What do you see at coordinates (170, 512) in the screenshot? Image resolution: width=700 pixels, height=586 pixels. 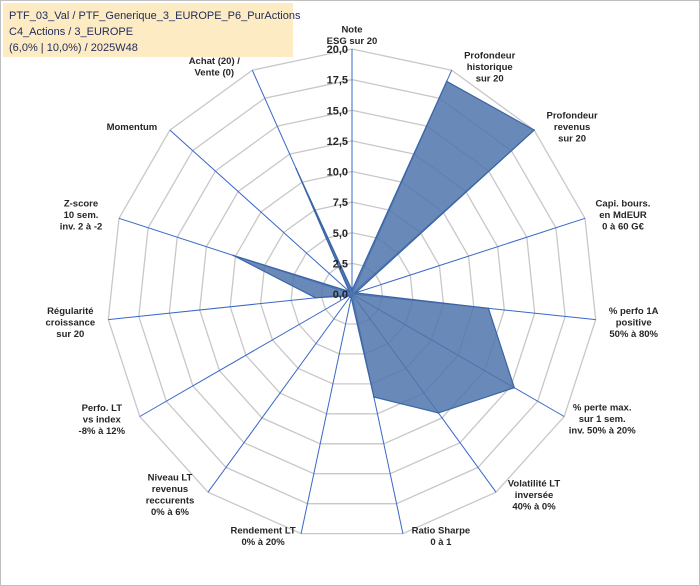 I see `axis-label: 0% à 6%` at bounding box center [170, 512].